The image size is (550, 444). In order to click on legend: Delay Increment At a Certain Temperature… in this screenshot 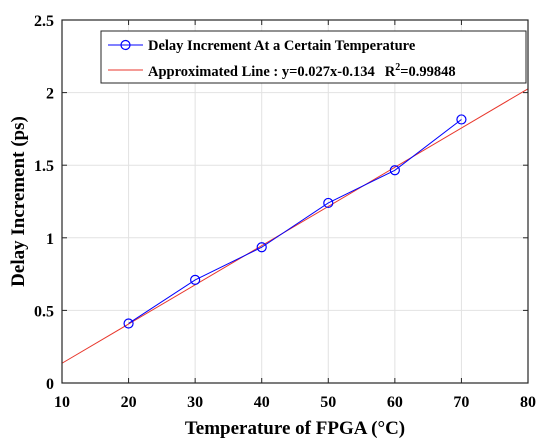, I will do `click(313, 57)`.